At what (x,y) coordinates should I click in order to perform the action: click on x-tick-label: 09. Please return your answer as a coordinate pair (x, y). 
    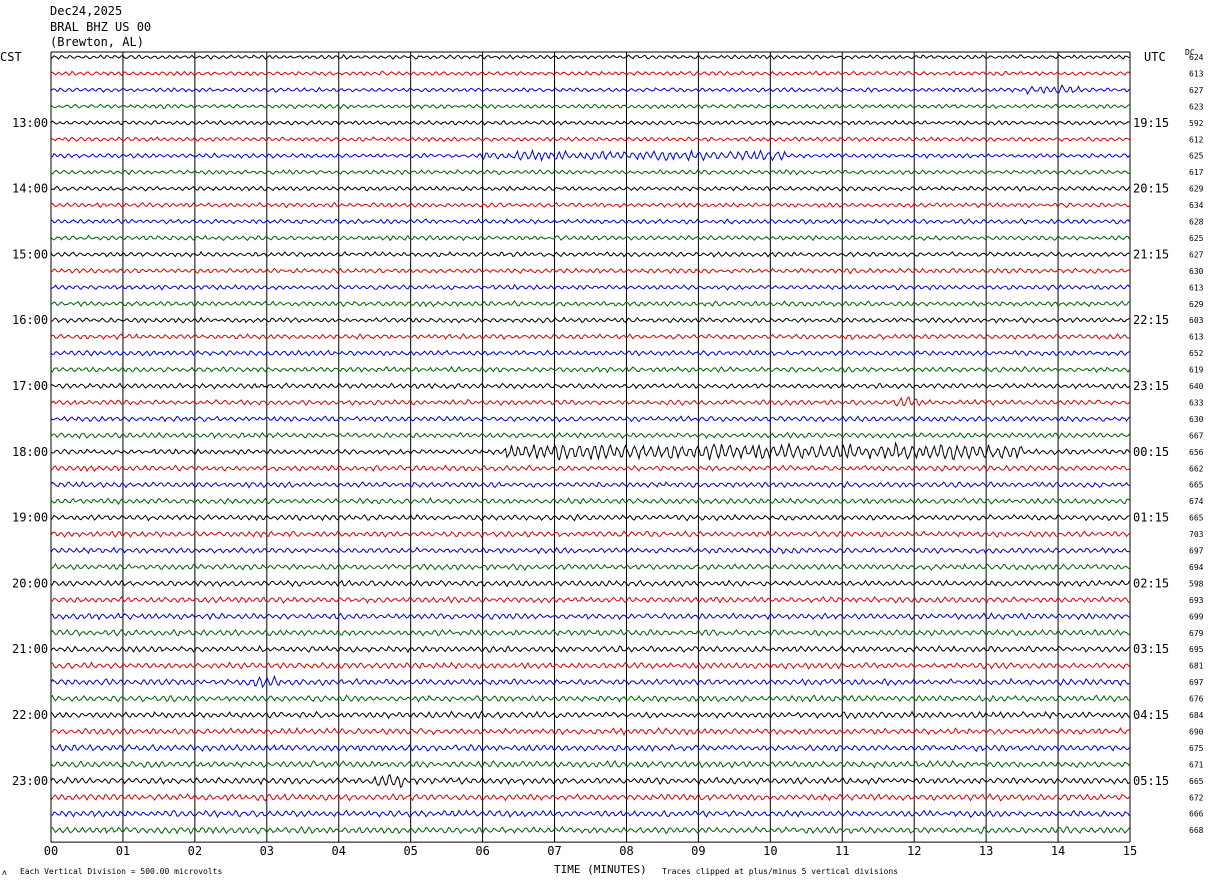
    Looking at the image, I should click on (698, 851).